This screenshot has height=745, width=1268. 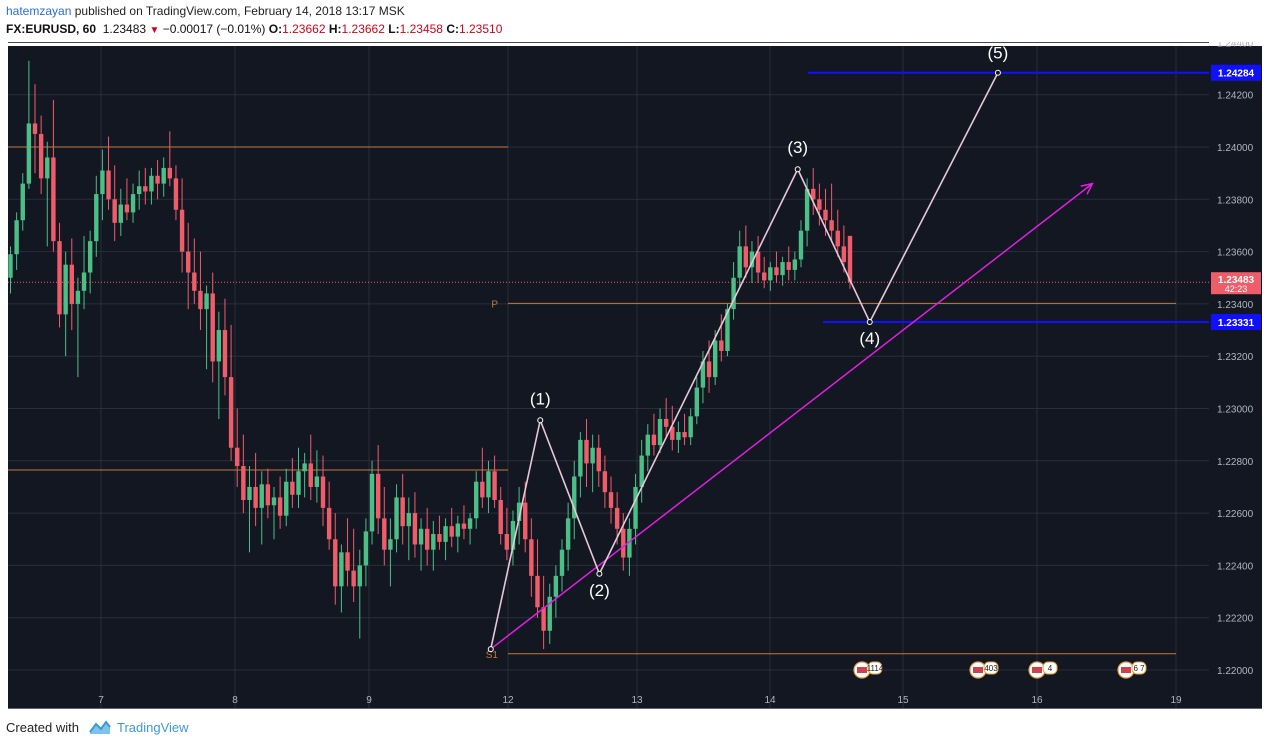 I want to click on wave-point-label: (4), so click(x=869, y=338).